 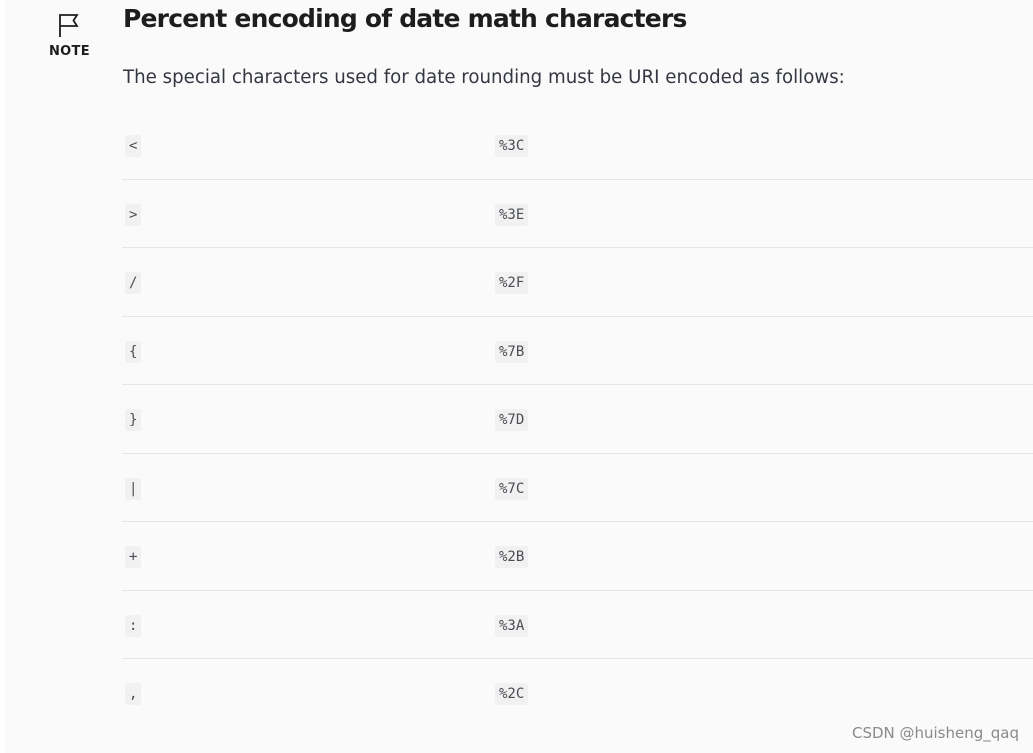 I want to click on note-label: NOTE, so click(x=69, y=51).